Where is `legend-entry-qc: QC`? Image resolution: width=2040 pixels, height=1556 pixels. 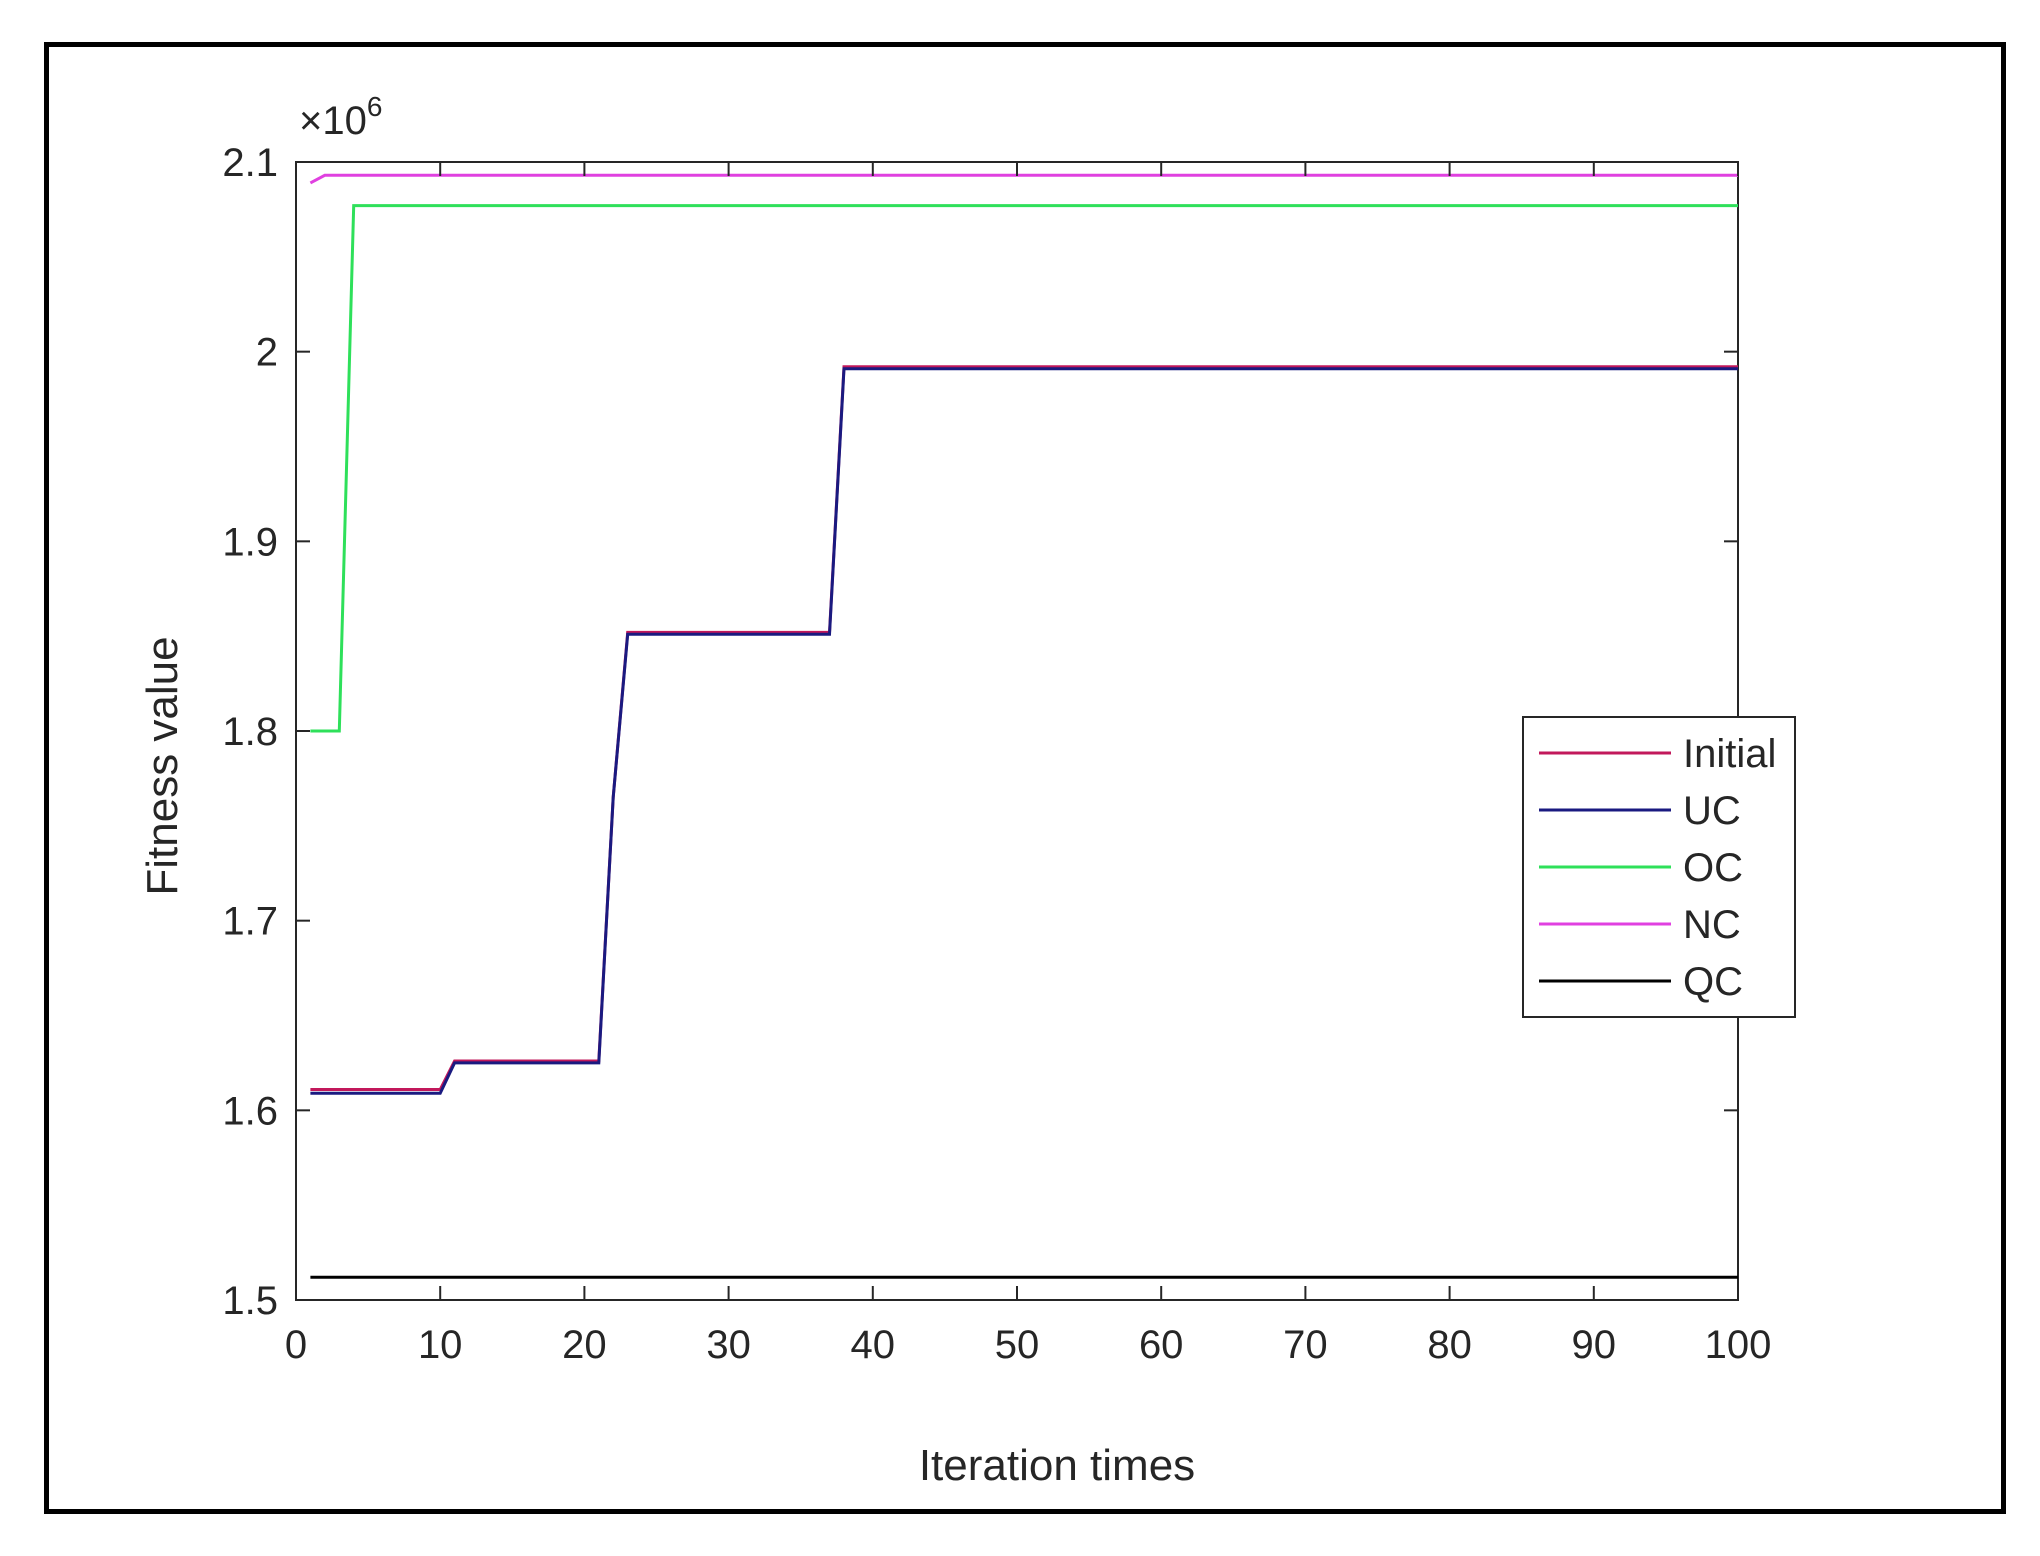 legend-entry-qc: QC is located at coordinates (1641, 982).